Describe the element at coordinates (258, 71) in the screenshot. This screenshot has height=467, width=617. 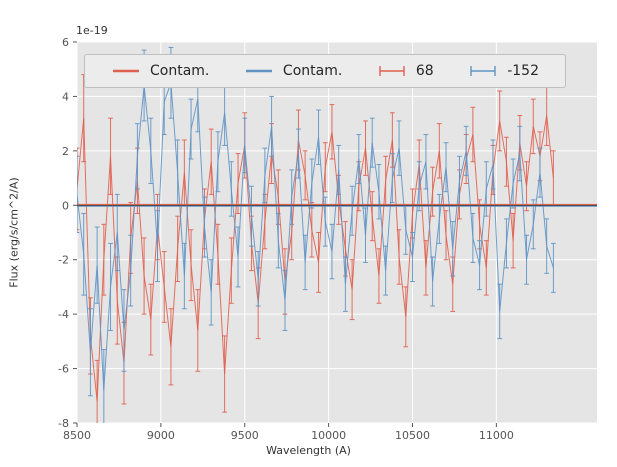
I see `blue-line-key-icon` at that location.